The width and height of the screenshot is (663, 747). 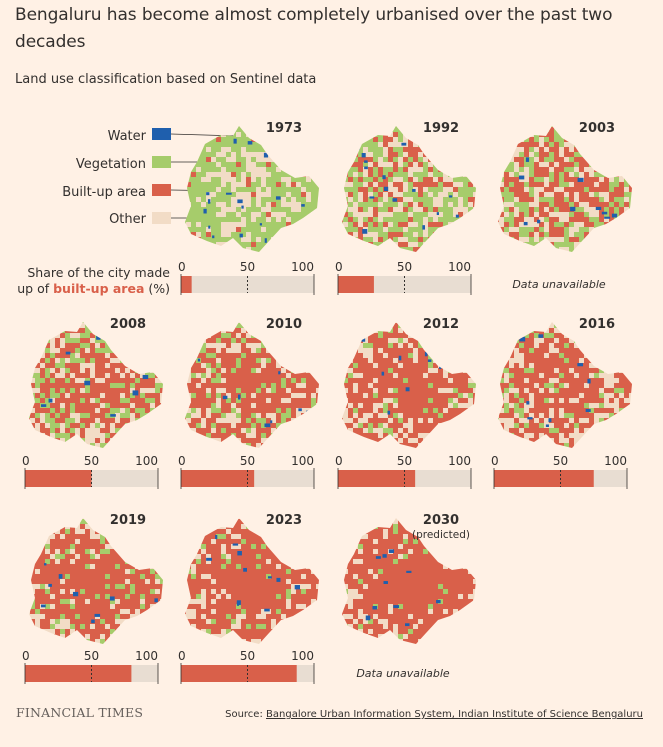 I want to click on map-water-2019, so click(x=160, y=604).